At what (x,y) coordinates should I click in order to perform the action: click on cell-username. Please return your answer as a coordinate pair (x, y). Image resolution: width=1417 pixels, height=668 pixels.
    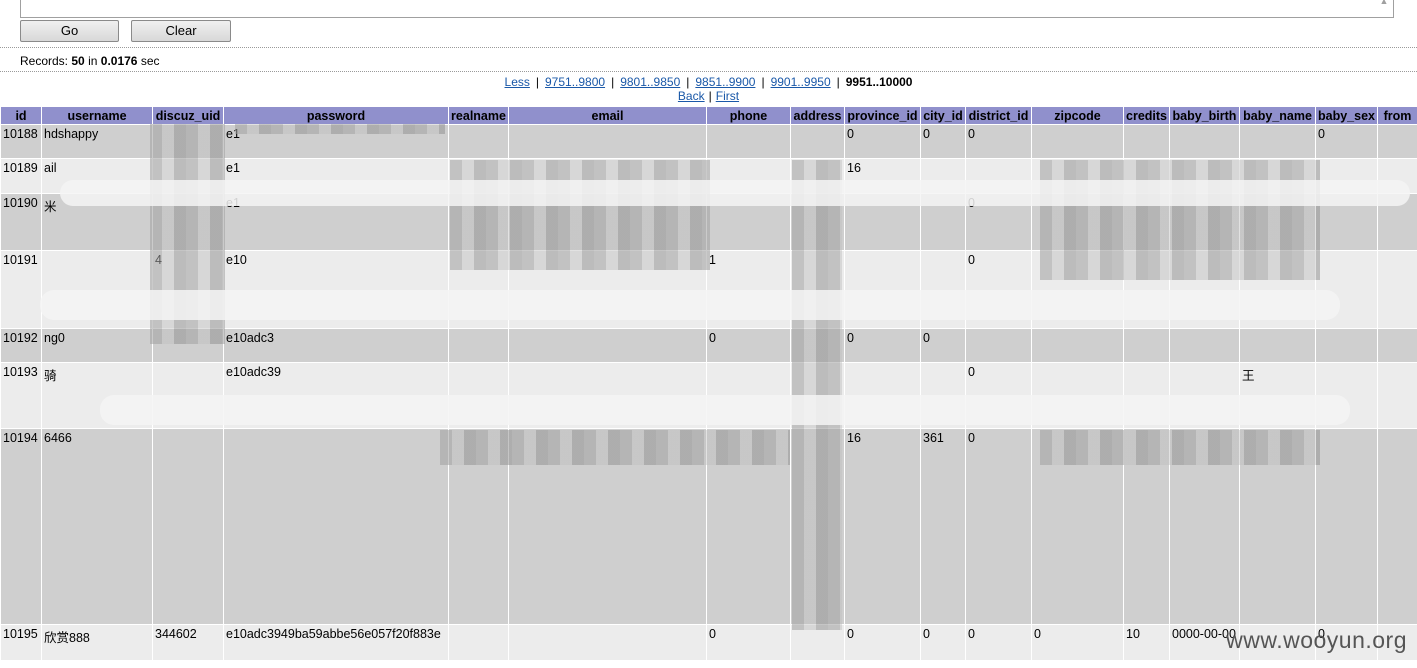
    Looking at the image, I should click on (97, 289).